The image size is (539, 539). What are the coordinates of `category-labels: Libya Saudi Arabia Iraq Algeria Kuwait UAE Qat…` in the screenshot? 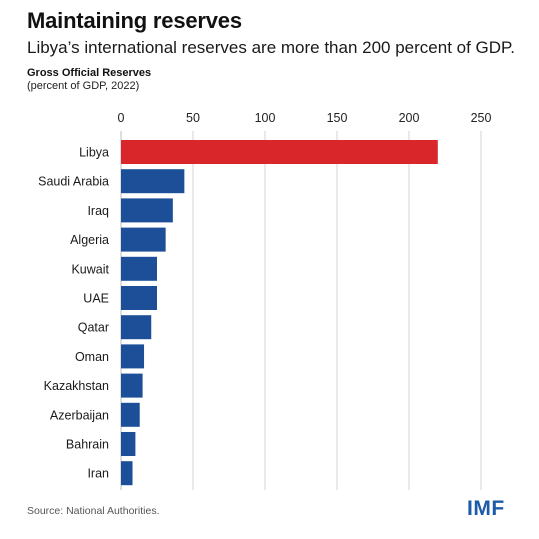 It's located at (73, 313).